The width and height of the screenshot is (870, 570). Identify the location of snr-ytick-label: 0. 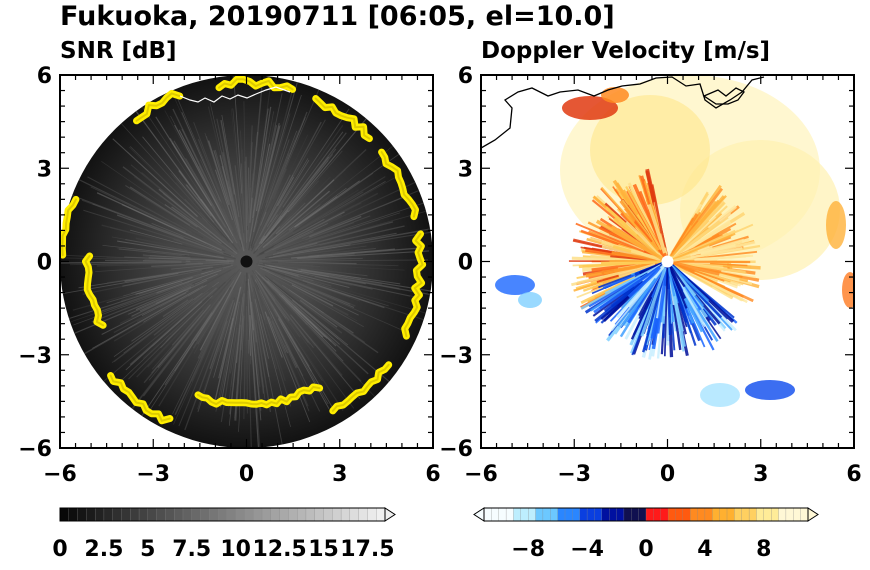
(44, 263).